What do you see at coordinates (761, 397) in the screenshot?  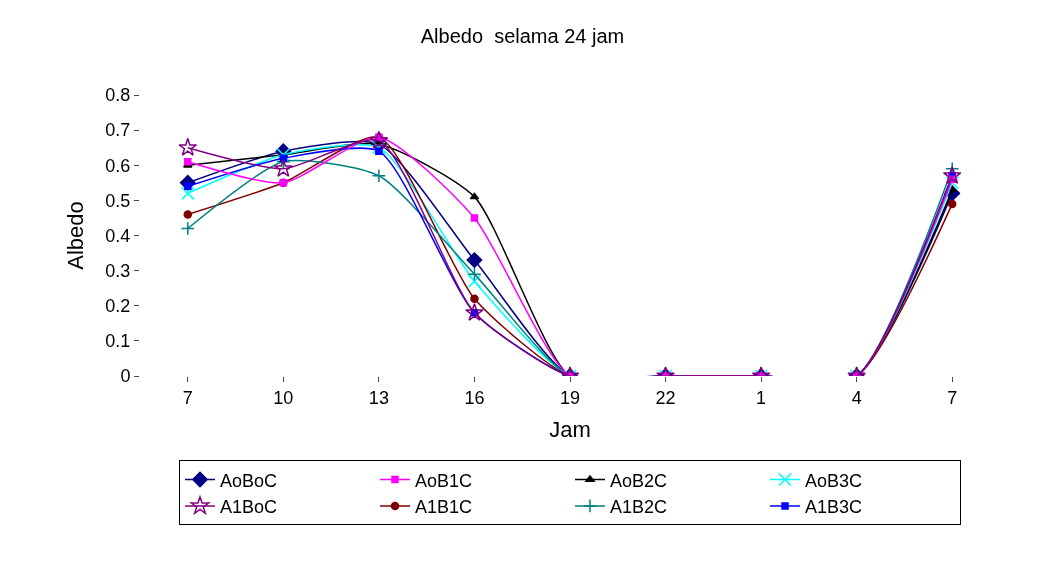 I see `x-tick-label: 1` at bounding box center [761, 397].